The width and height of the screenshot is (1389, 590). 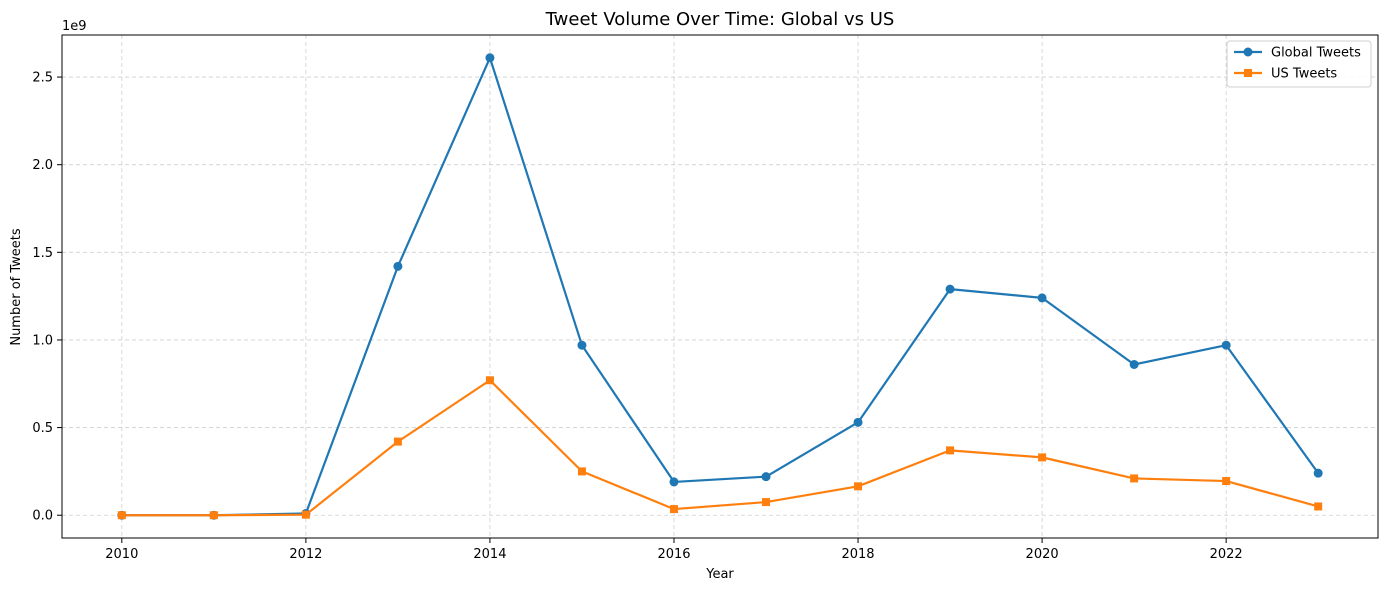 What do you see at coordinates (42, 78) in the screenshot?
I see `y-tick-label: 2.5` at bounding box center [42, 78].